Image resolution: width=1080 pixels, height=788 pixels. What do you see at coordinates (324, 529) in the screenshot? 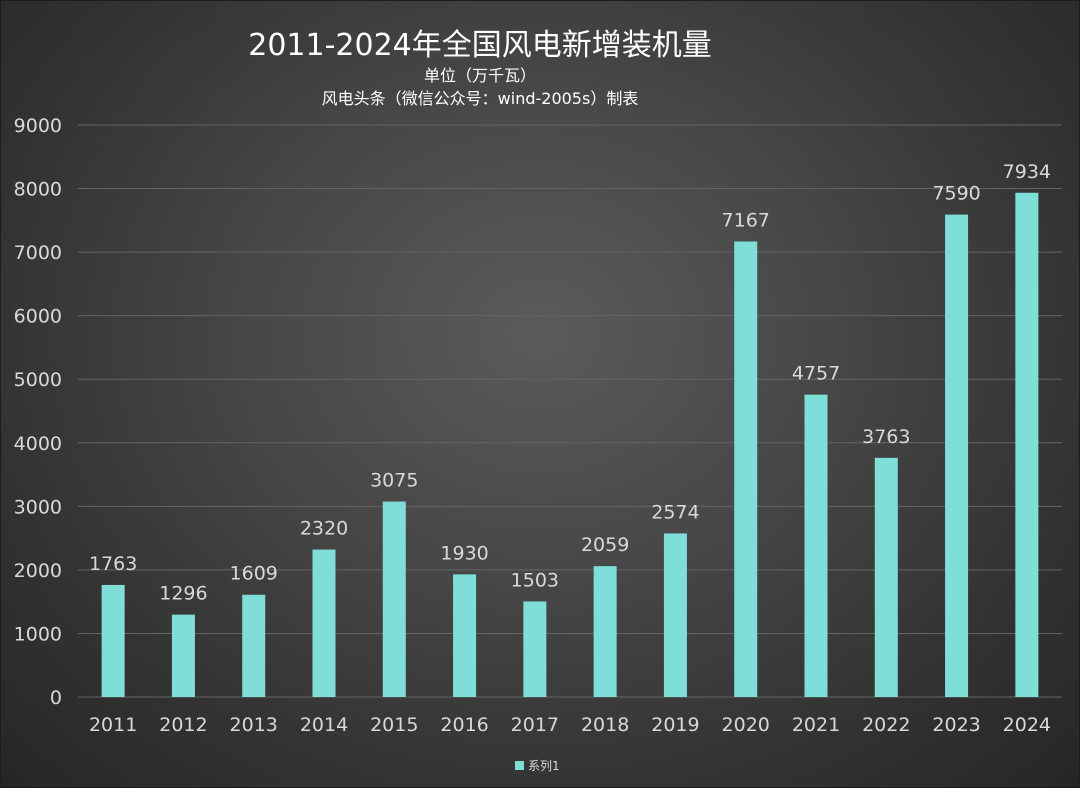
I see `data-label: 2320` at bounding box center [324, 529].